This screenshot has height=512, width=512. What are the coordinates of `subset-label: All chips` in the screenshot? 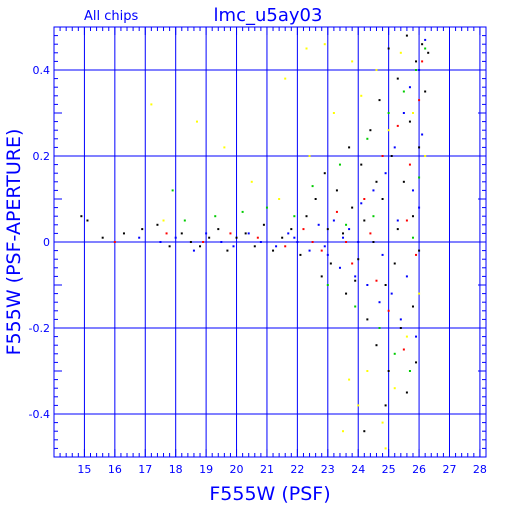 It's located at (111, 16).